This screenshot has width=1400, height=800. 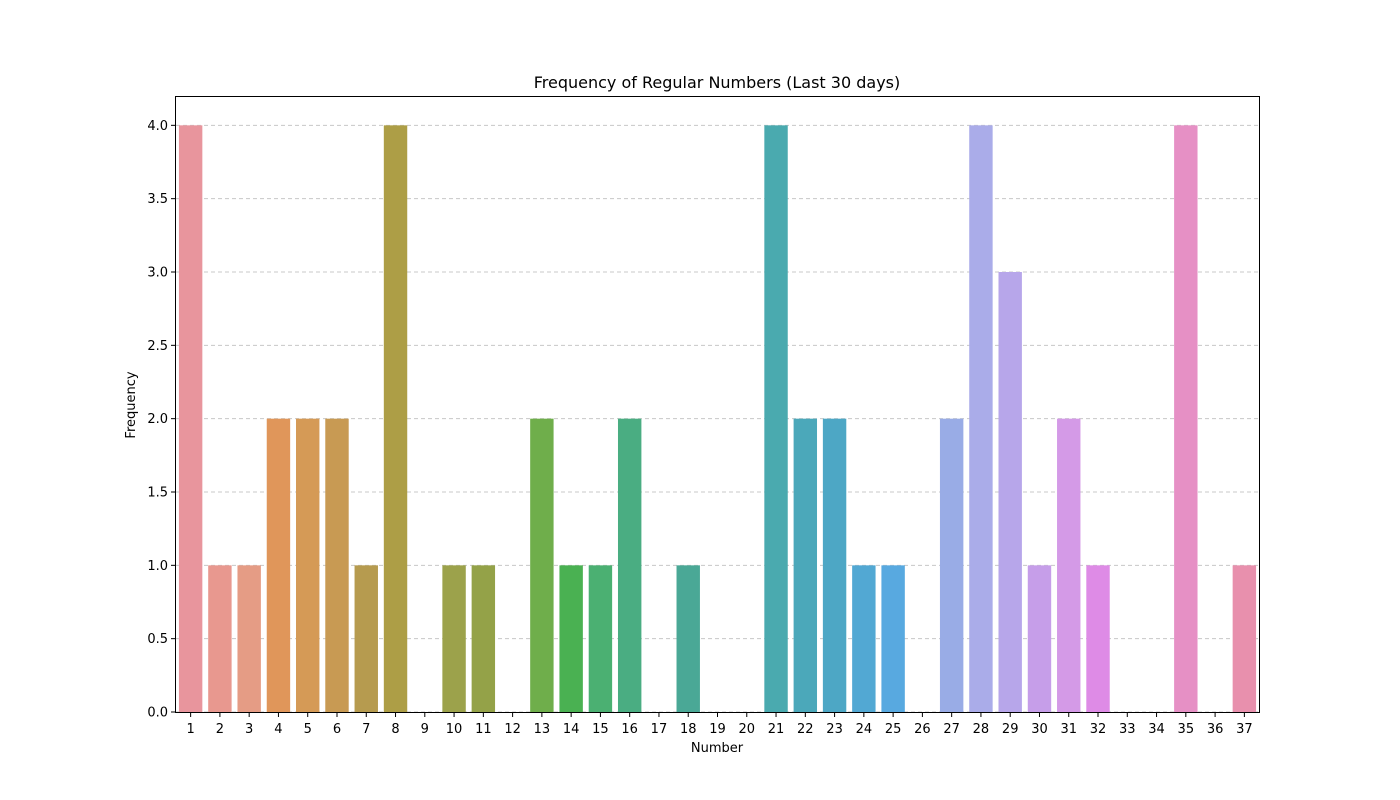 What do you see at coordinates (157, 493) in the screenshot?
I see `y-tick-label: 1.5` at bounding box center [157, 493].